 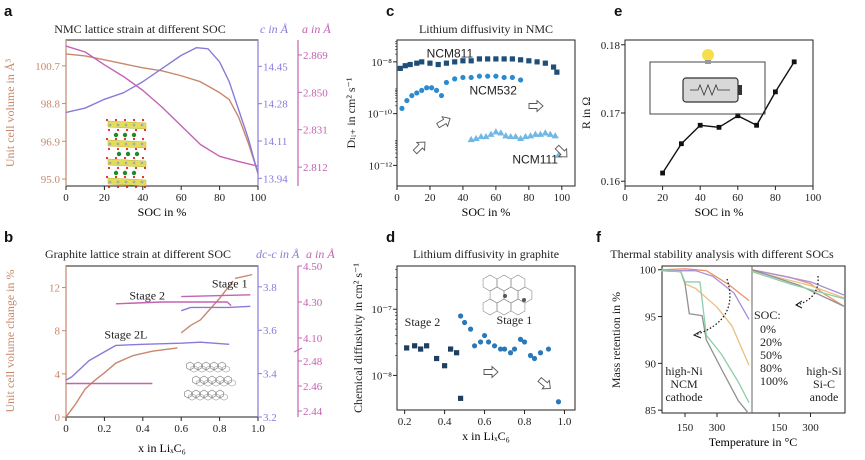 I want to click on y-tick-label: 4, so click(x=58, y=375).